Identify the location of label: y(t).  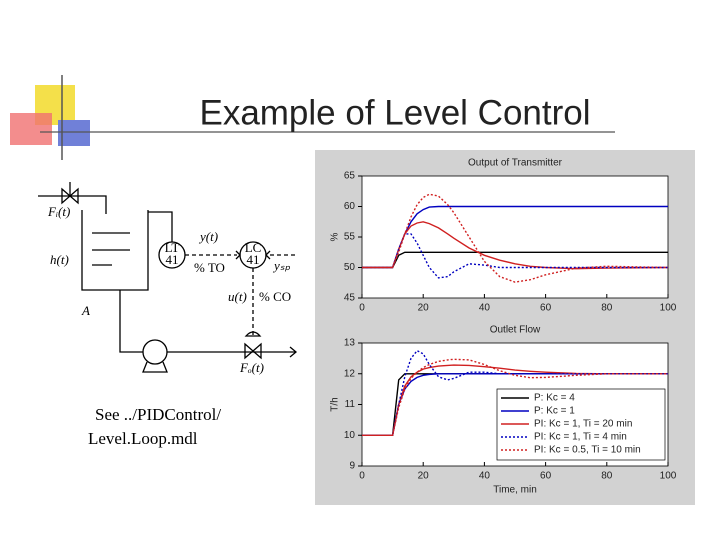
(208, 236).